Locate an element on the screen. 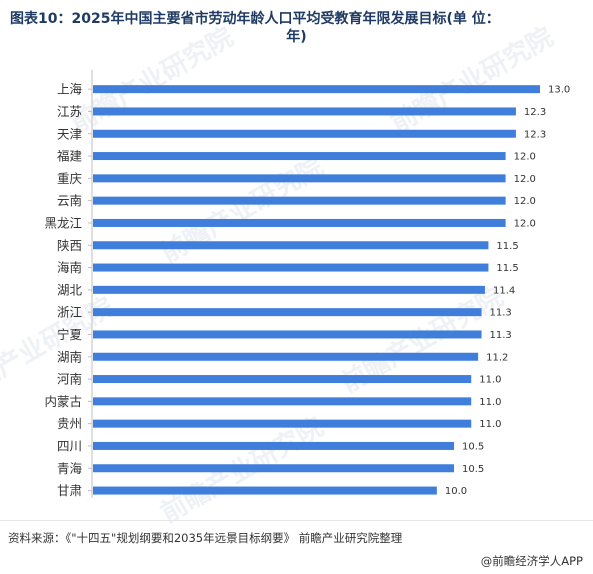  category-label: 上海 is located at coordinates (70, 89).